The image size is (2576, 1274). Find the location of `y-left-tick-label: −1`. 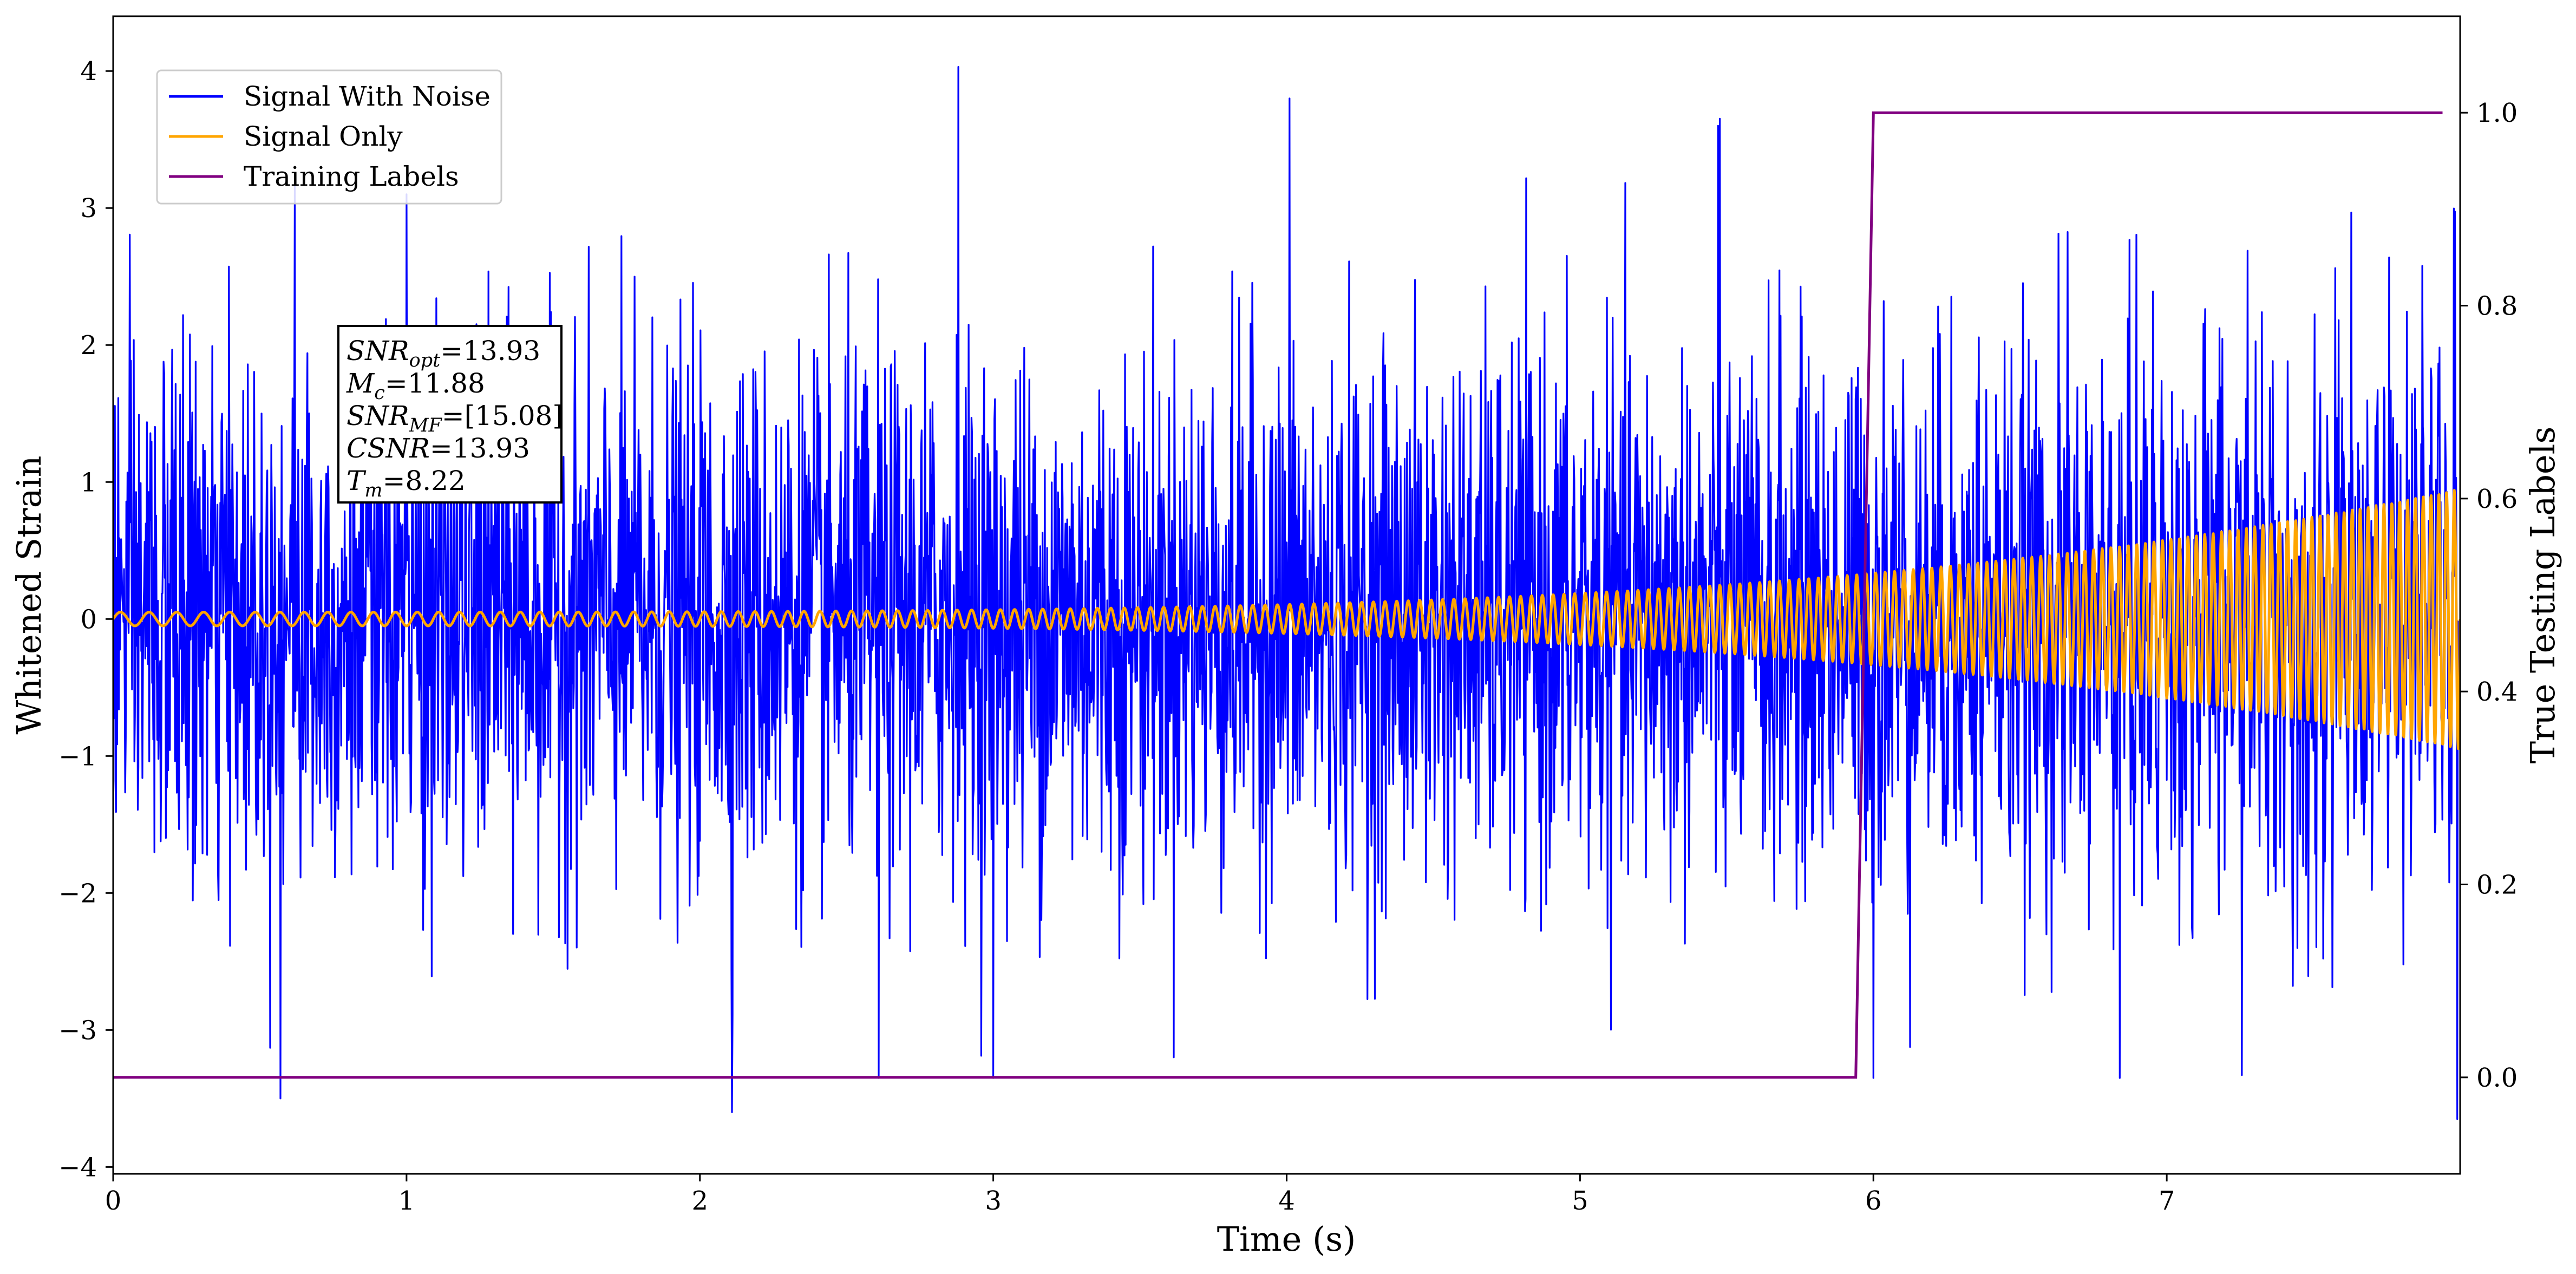

y-left-tick-label: −1 is located at coordinates (77, 756).